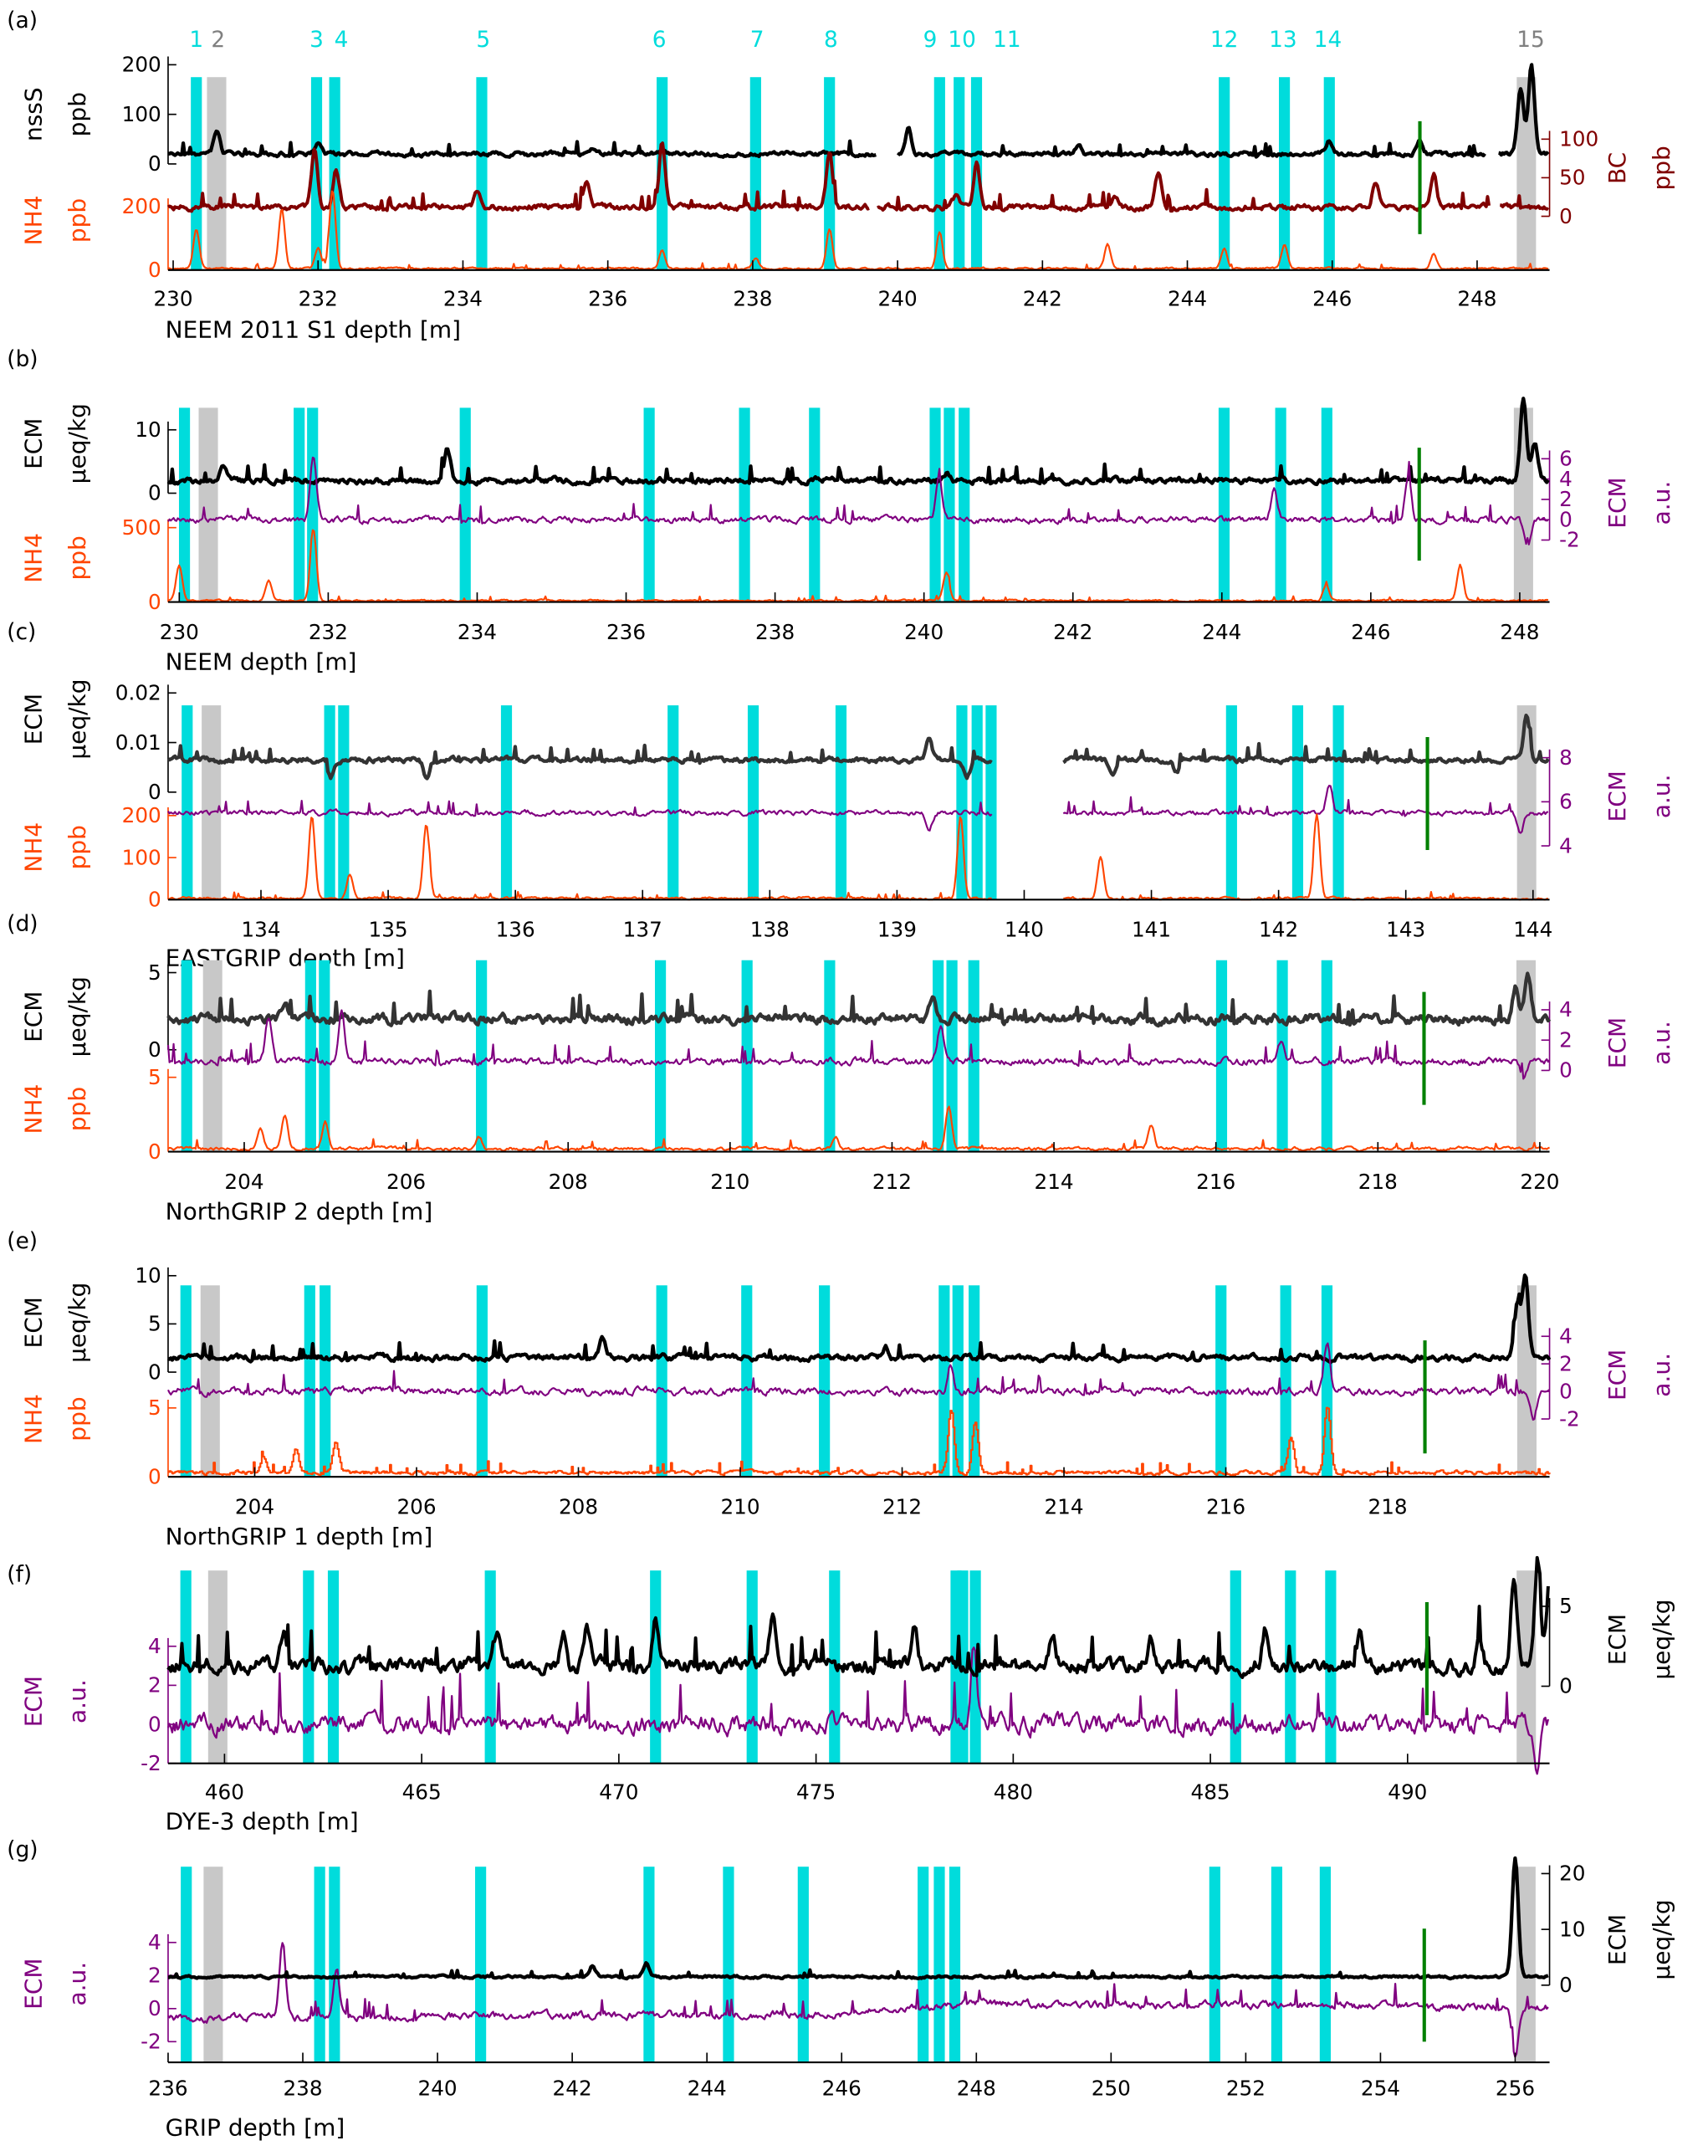 The width and height of the screenshot is (1708, 2156). What do you see at coordinates (858, 177) in the screenshot?
I see `series-bc` at bounding box center [858, 177].